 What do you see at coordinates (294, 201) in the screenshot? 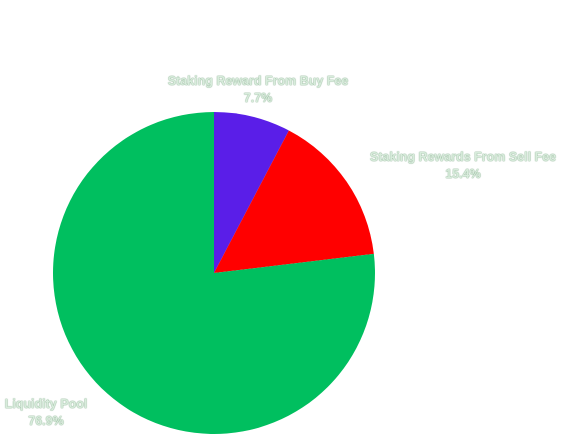
I see `slice-staking-sell` at bounding box center [294, 201].